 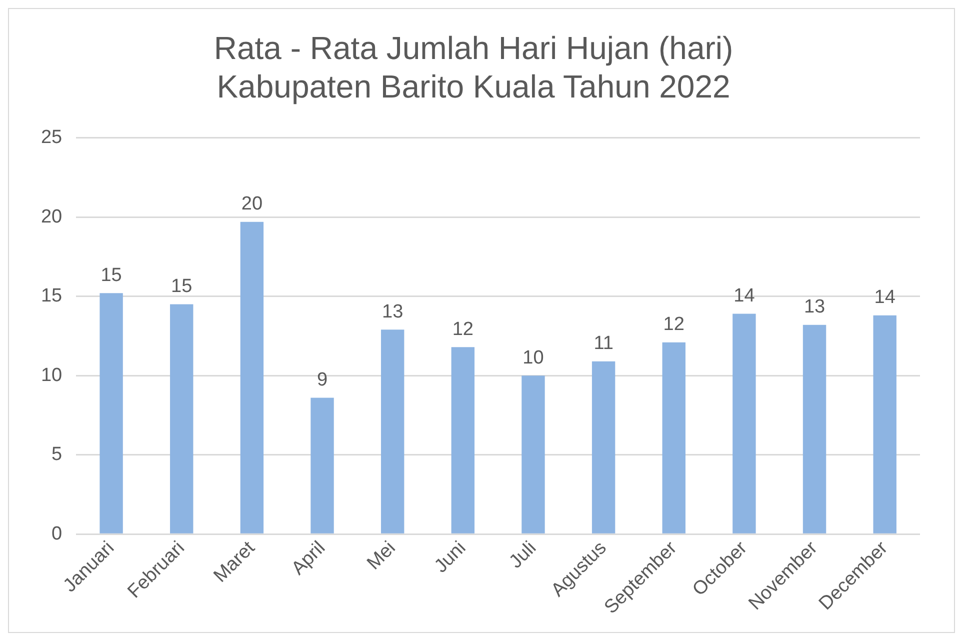 What do you see at coordinates (252, 204) in the screenshot?
I see `data-label: 20` at bounding box center [252, 204].